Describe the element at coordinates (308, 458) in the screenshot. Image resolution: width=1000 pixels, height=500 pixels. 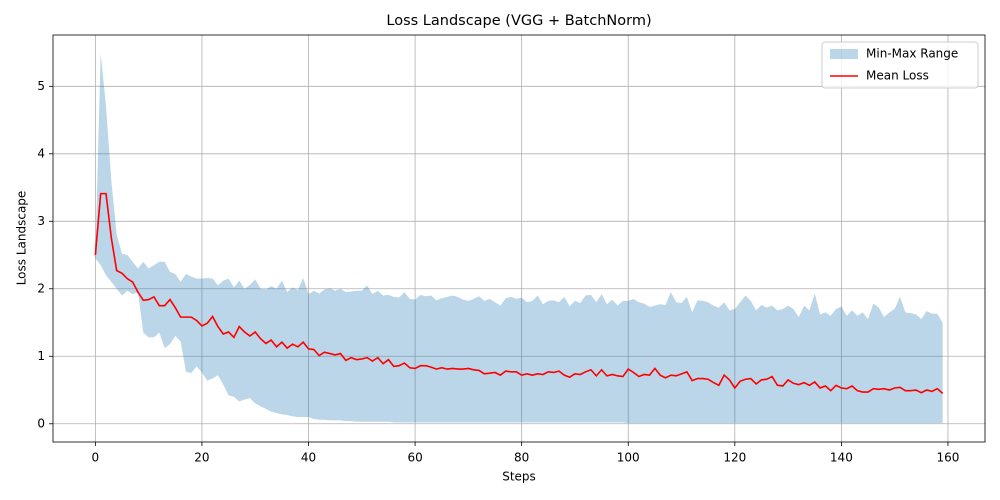
I see `x-tick-label: 40` at that location.